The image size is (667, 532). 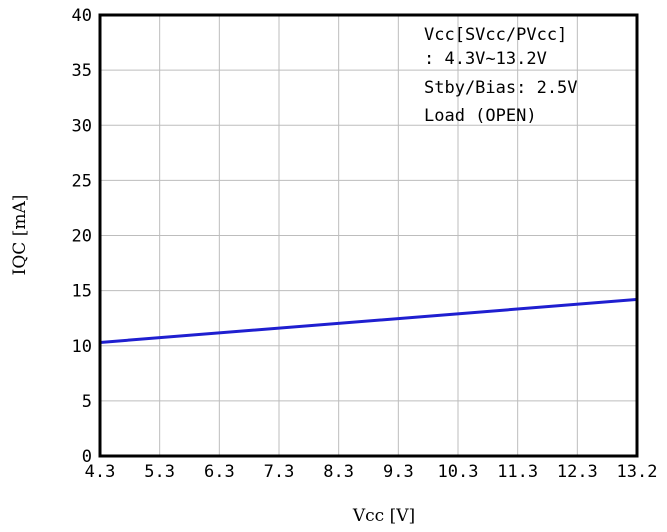 I want to click on series-group, so click(x=368, y=320).